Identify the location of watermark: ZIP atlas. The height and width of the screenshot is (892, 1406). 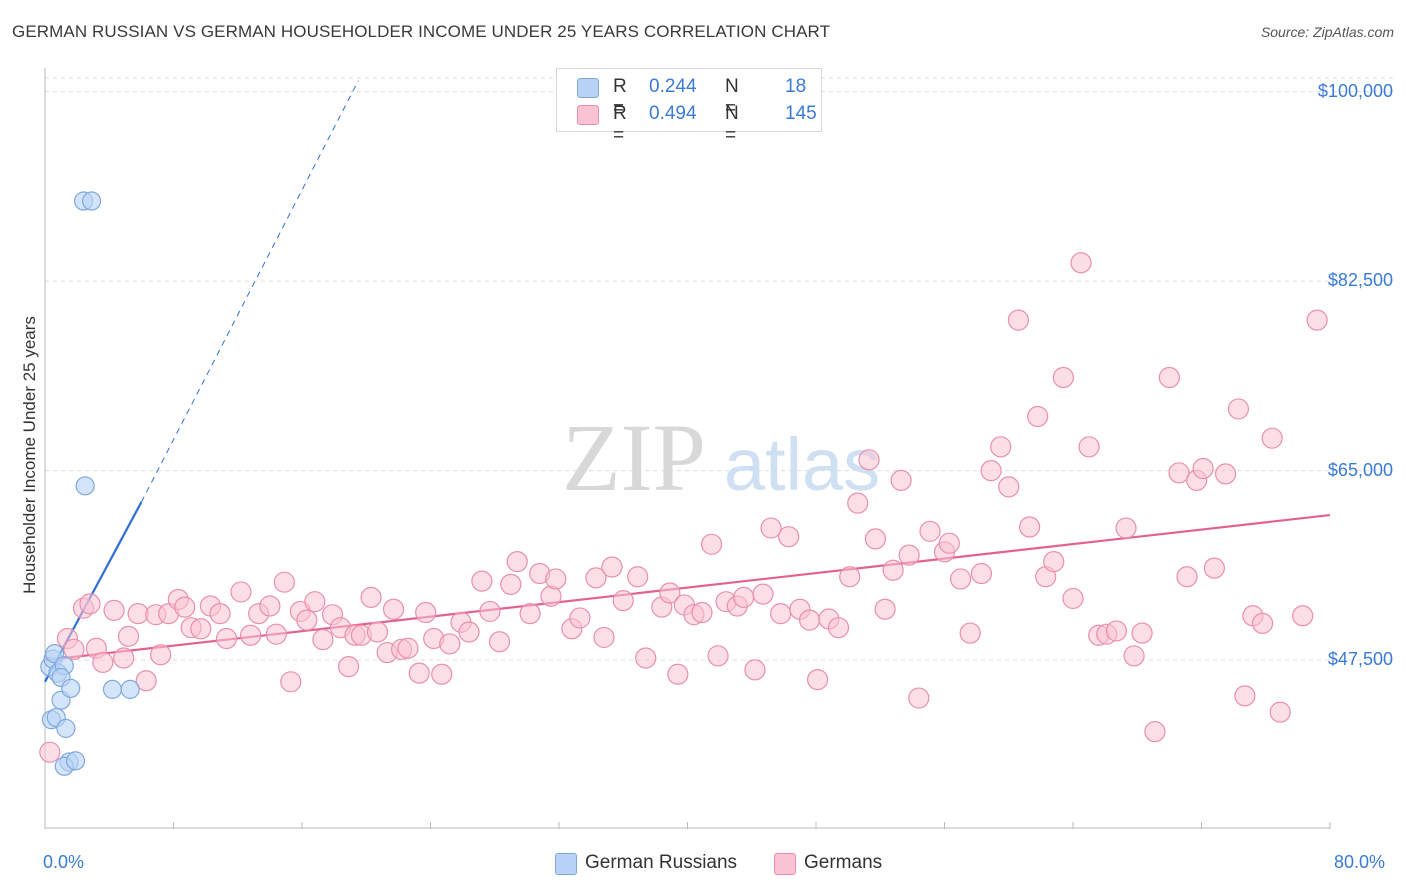
(721, 457).